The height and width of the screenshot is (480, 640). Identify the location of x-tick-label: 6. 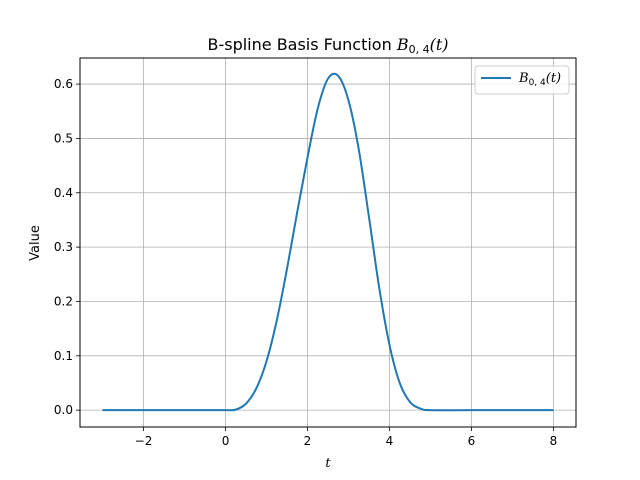
(472, 441).